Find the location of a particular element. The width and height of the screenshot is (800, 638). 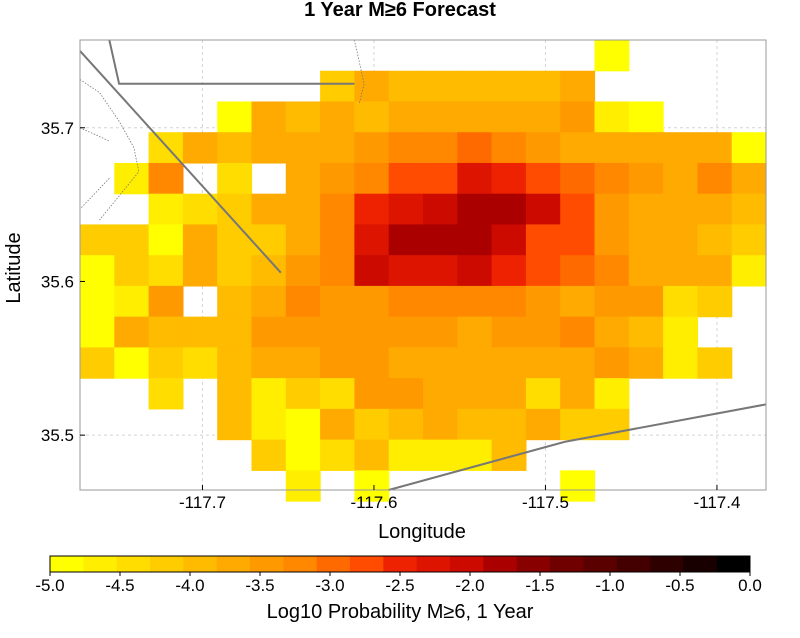

chart-title: 1 Year M≥6 Forecast is located at coordinates (400, 10).